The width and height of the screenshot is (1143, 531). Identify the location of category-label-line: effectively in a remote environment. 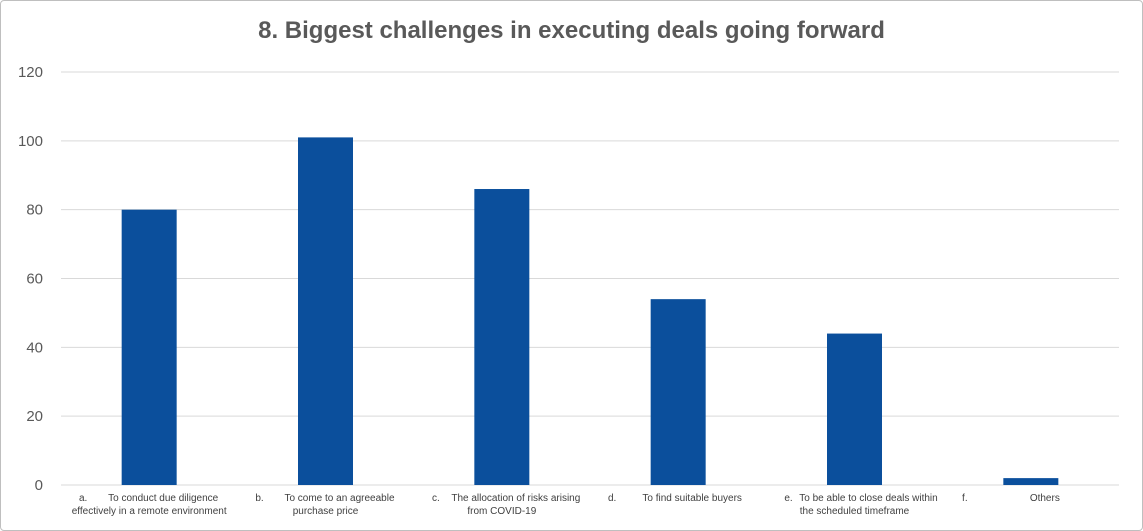
(149, 511).